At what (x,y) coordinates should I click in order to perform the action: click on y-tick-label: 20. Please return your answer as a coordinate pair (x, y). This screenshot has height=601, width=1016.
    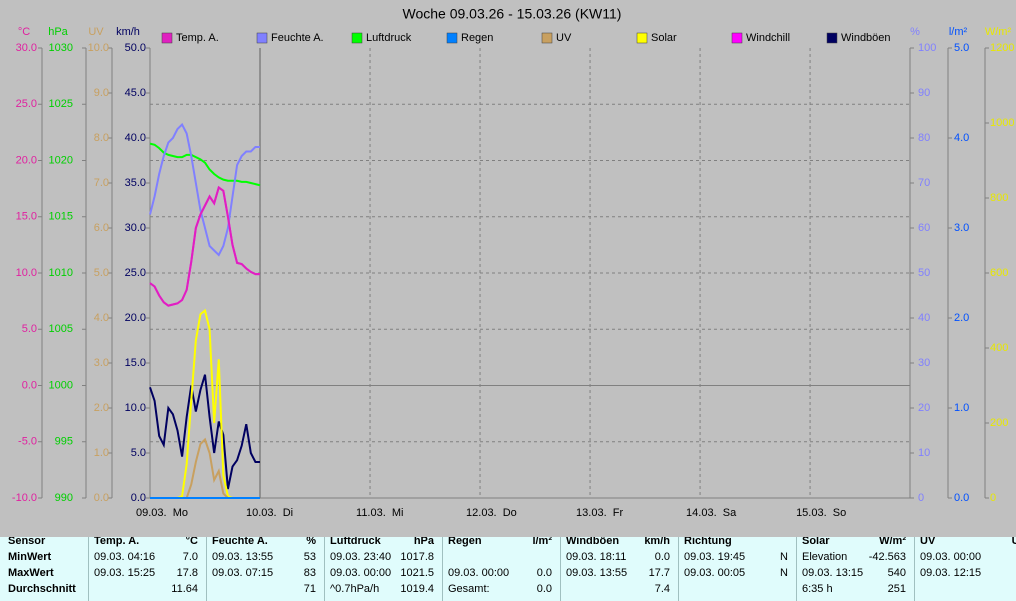
    Looking at the image, I should click on (924, 408).